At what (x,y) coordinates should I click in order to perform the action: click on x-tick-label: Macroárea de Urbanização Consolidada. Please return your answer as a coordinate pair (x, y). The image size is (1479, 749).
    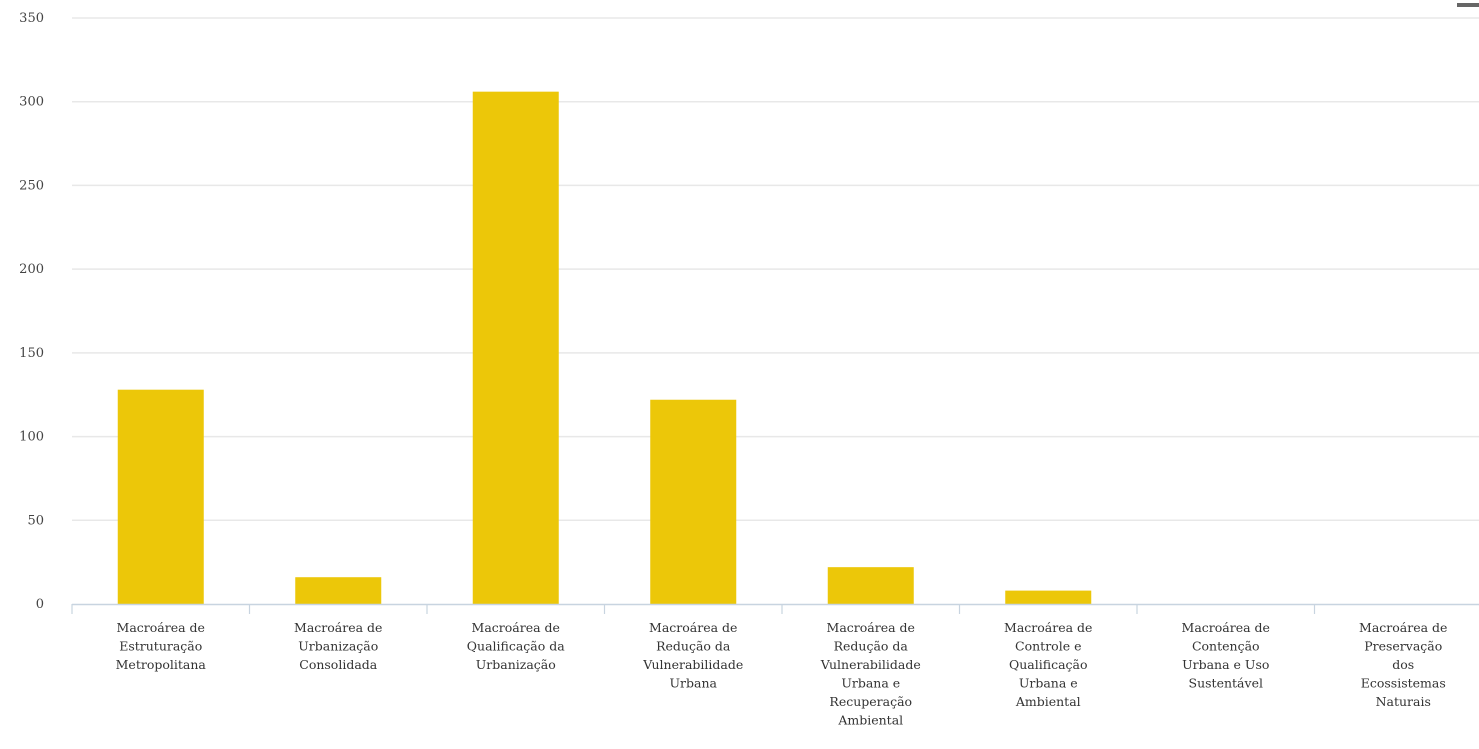
    Looking at the image, I should click on (338, 646).